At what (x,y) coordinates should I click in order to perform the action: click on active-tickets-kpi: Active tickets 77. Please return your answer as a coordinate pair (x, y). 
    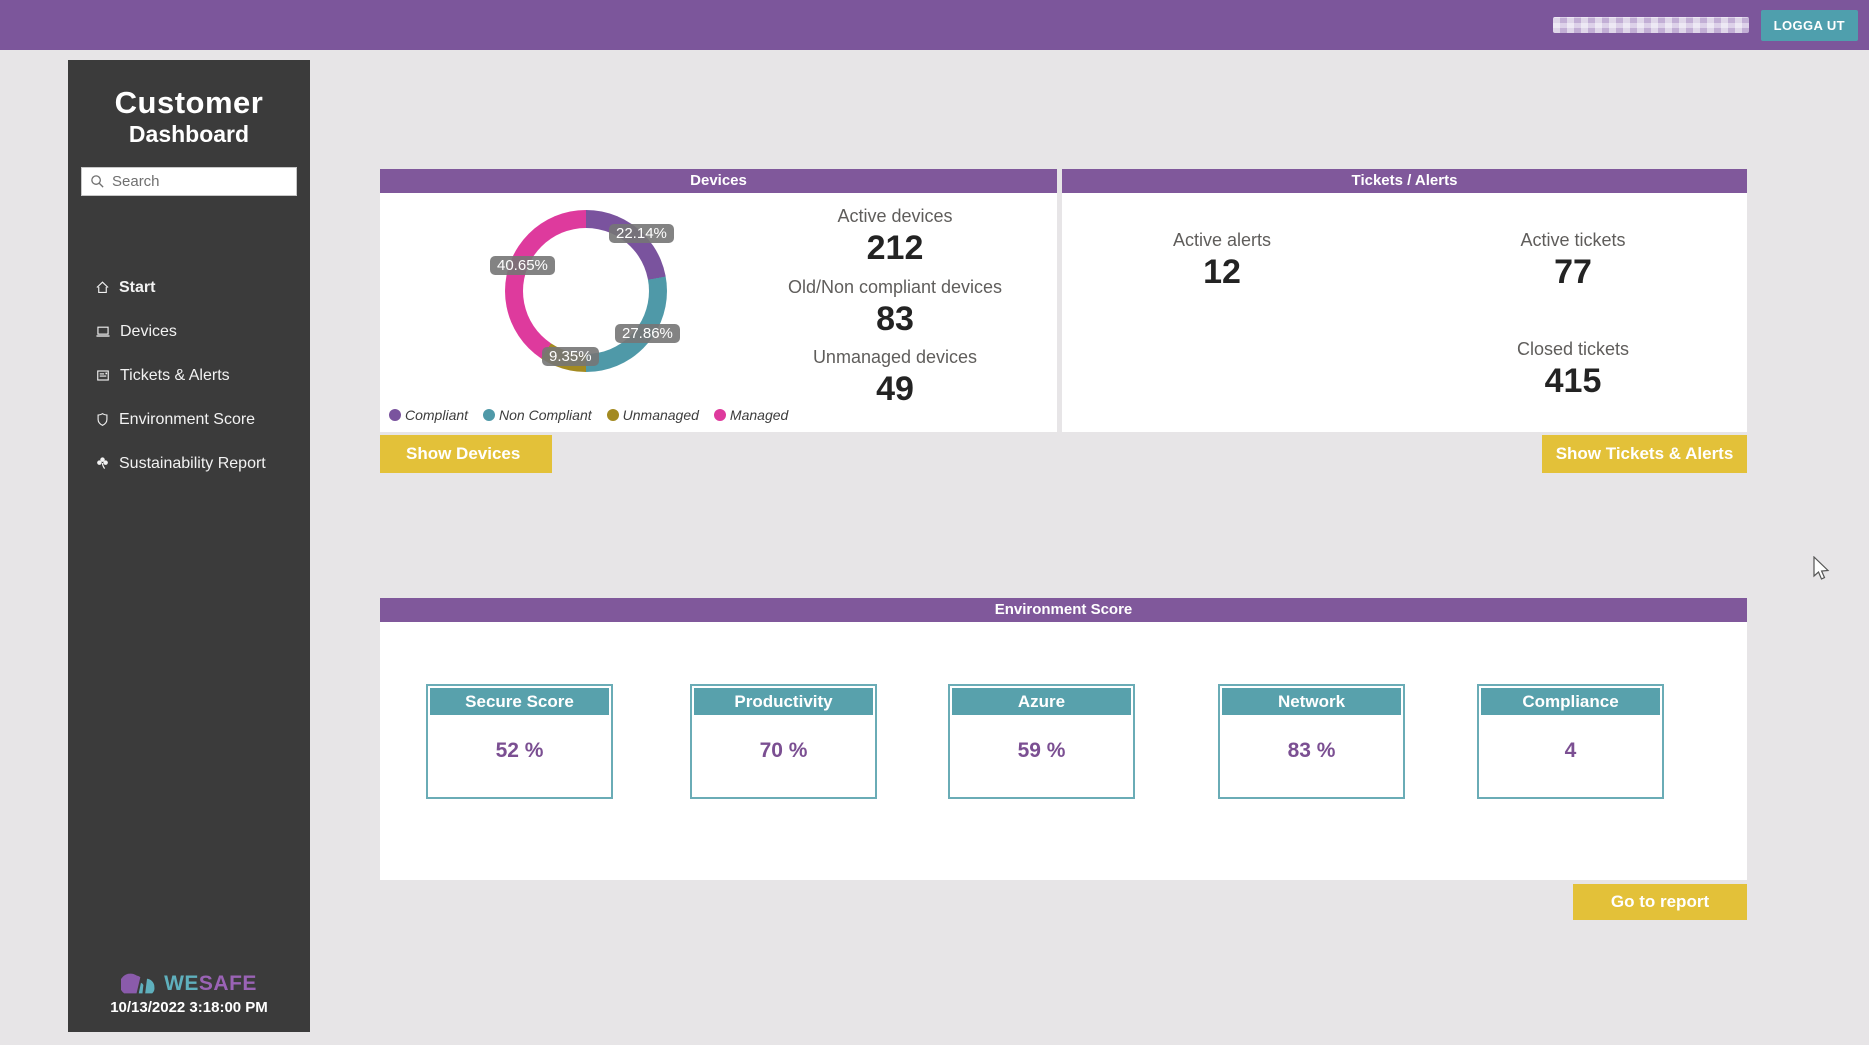
    Looking at the image, I should click on (1573, 258).